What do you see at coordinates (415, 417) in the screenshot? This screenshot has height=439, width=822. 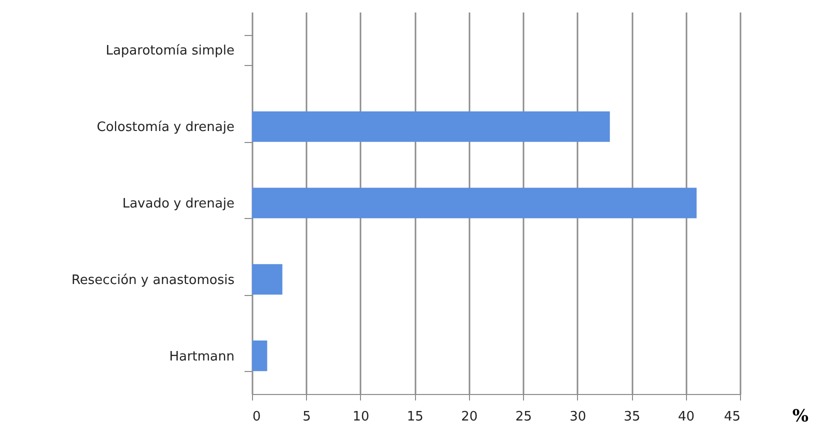 I see `x-tick-label: 15` at bounding box center [415, 417].